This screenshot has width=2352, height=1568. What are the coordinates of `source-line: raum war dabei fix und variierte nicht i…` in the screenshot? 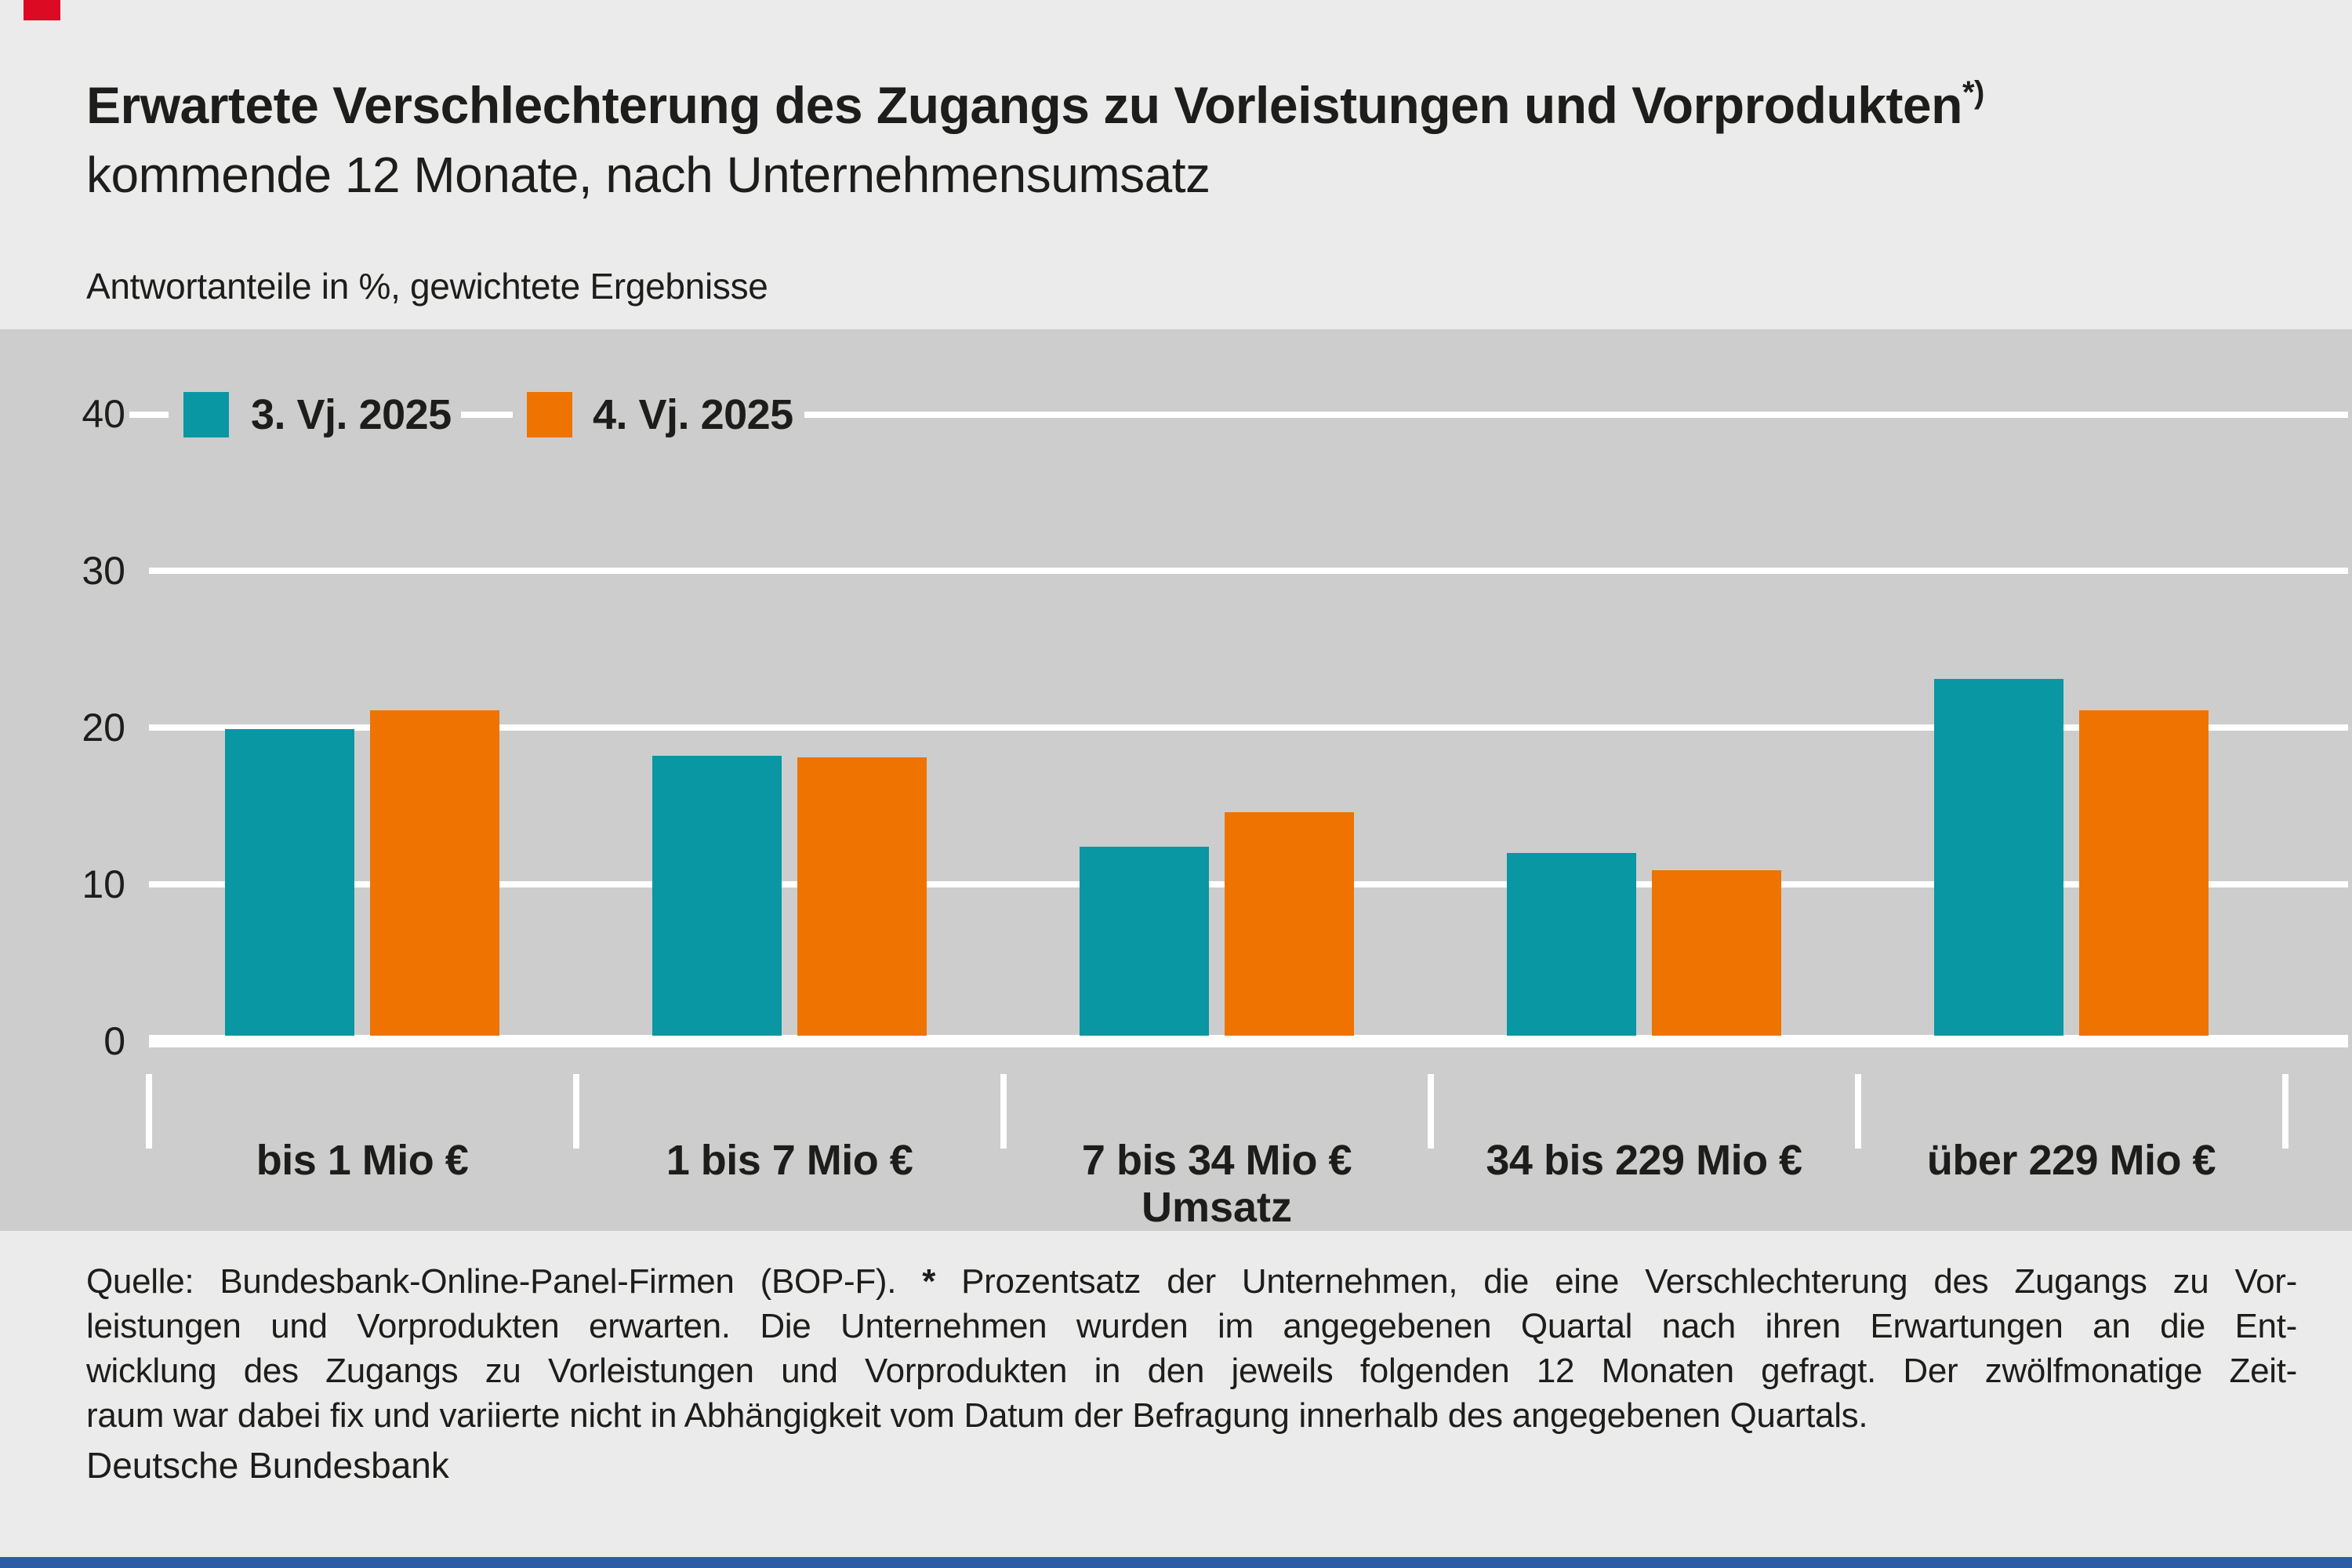 It's located at (977, 1415).